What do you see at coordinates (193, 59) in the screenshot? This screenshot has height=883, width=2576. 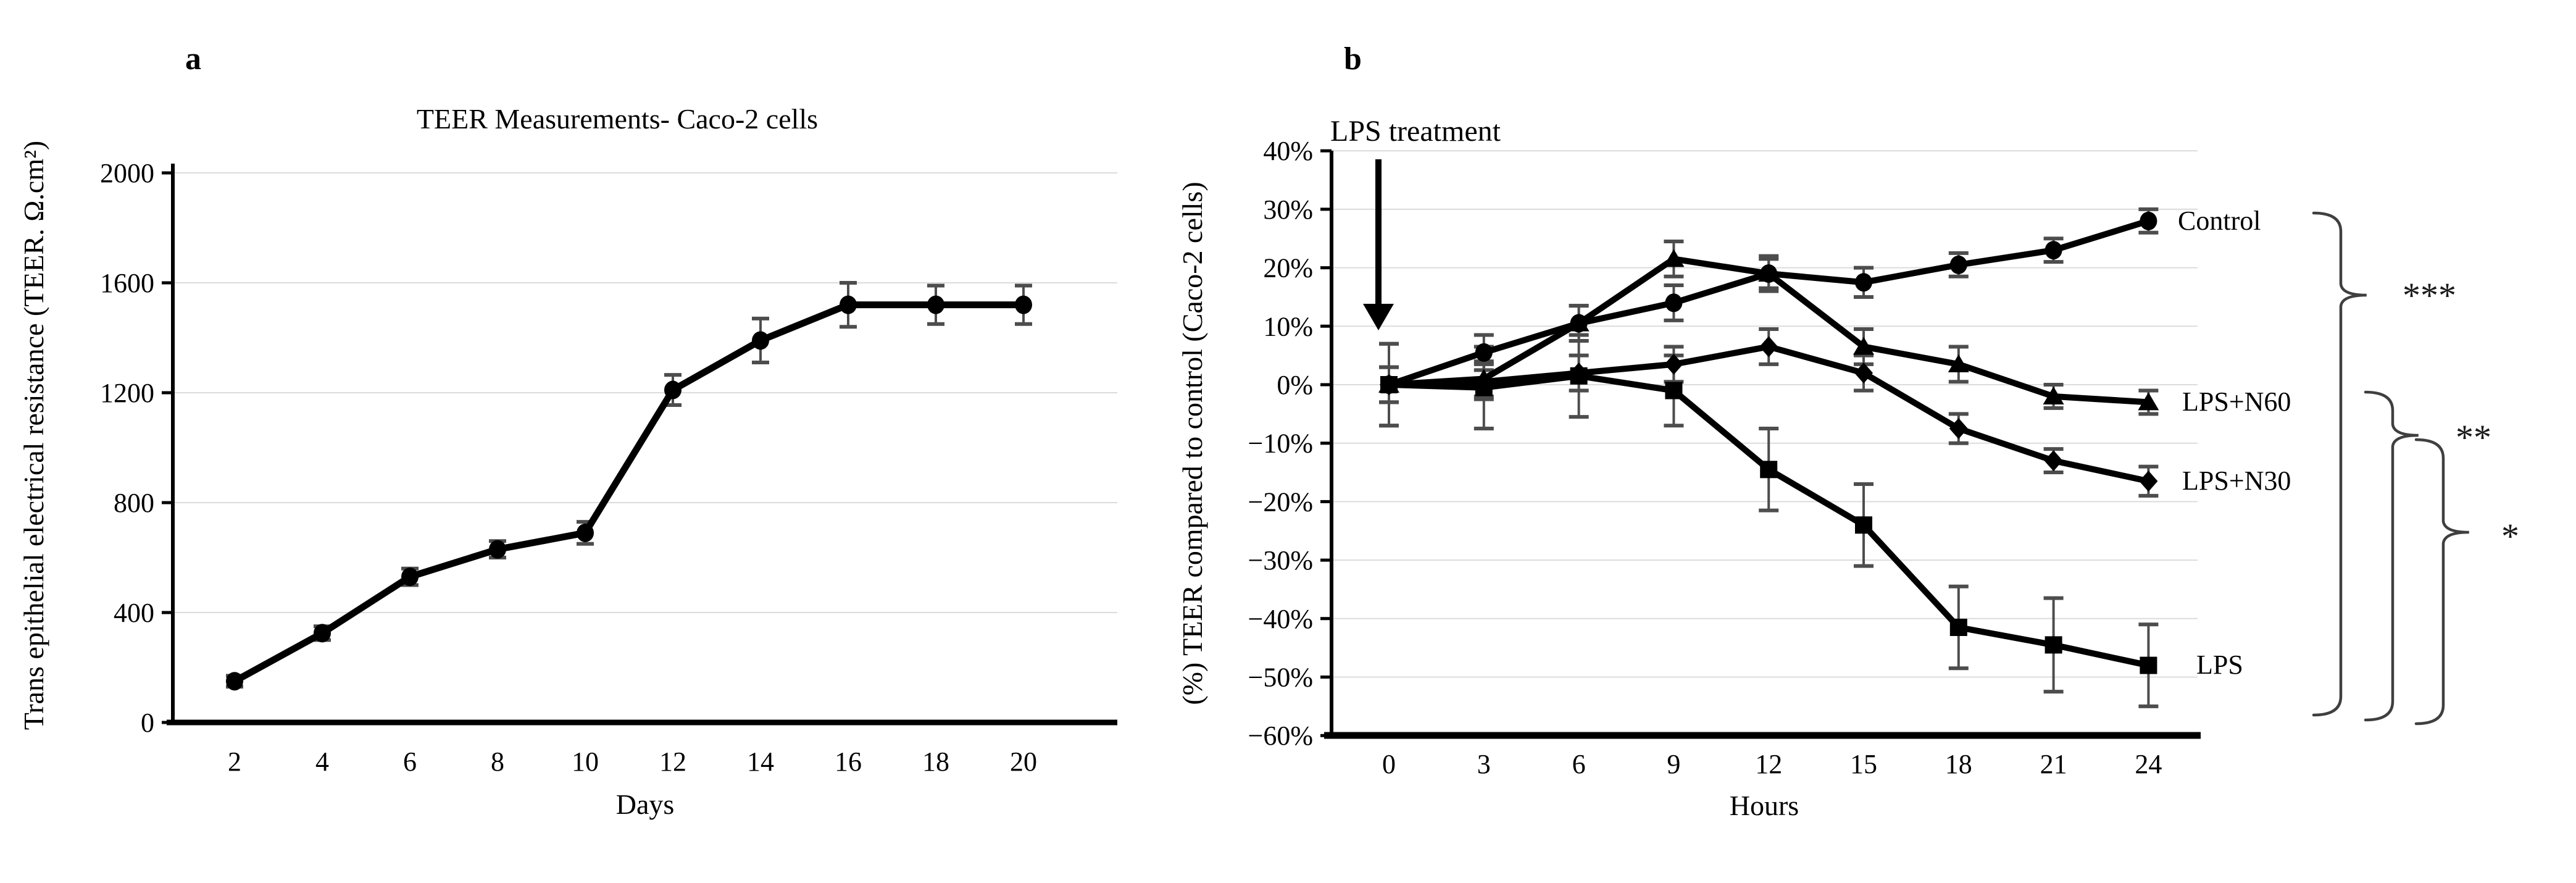 I see `panel-a-letter: a` at bounding box center [193, 59].